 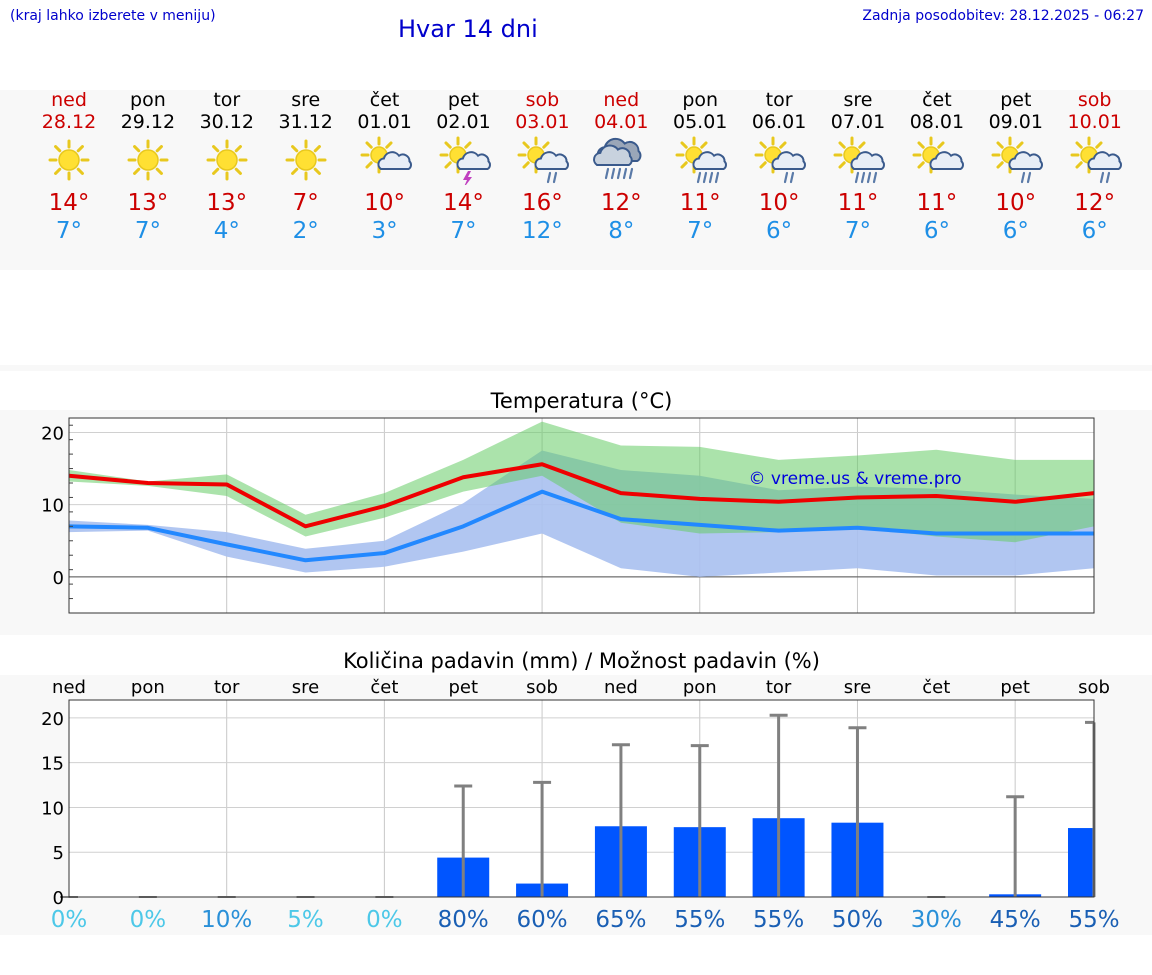 What do you see at coordinates (69, 160) in the screenshot?
I see `sun-icon` at bounding box center [69, 160].